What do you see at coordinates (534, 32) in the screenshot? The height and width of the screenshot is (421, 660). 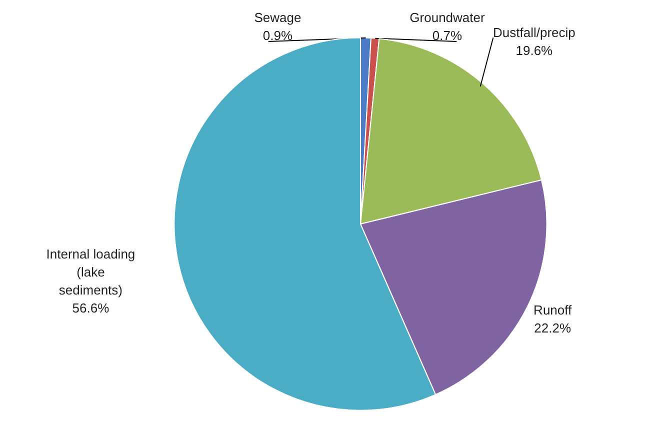 I see `slice-label: Dustfall/precip` at bounding box center [534, 32].